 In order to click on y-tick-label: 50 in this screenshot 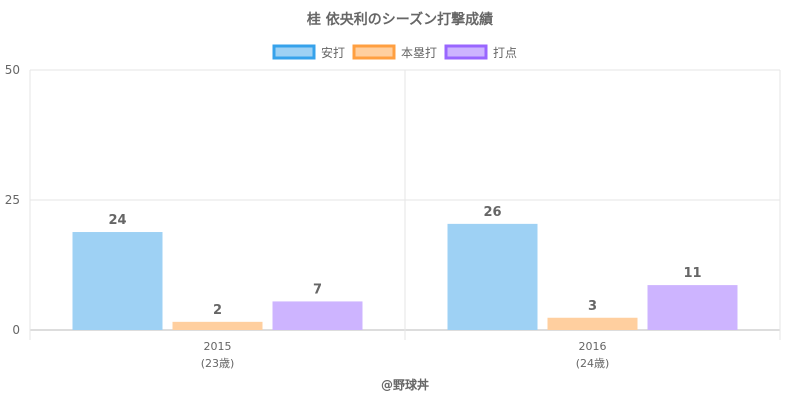, I will do `click(12, 70)`.